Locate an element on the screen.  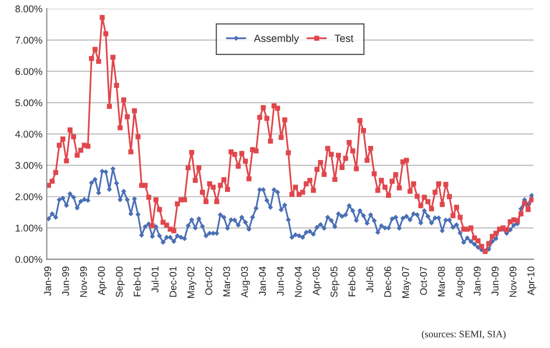
y-tick-label: 2.00% is located at coordinates (29, 196).